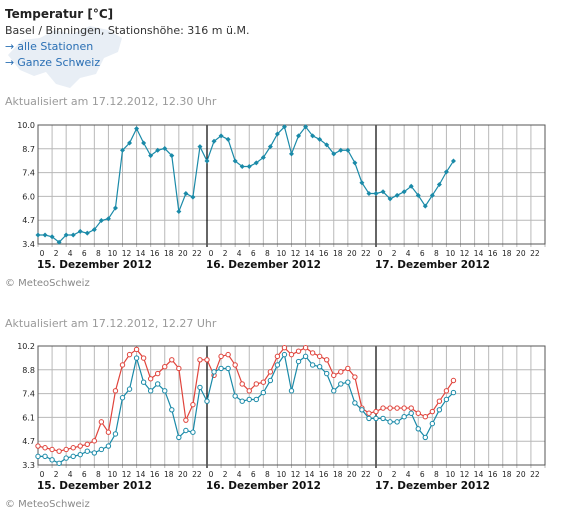 The height and width of the screenshot is (523, 566). Describe the element at coordinates (94, 265) in the screenshot. I see `day-label: 15. Dezember 2012` at that location.